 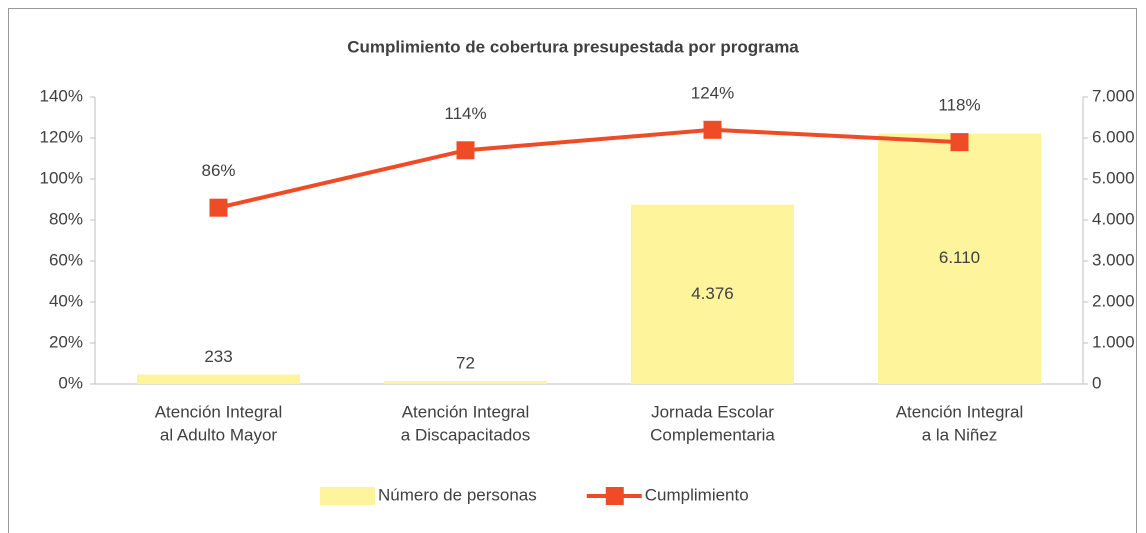 I want to click on y2-tick-label: 2.000, so click(x=1113, y=300).